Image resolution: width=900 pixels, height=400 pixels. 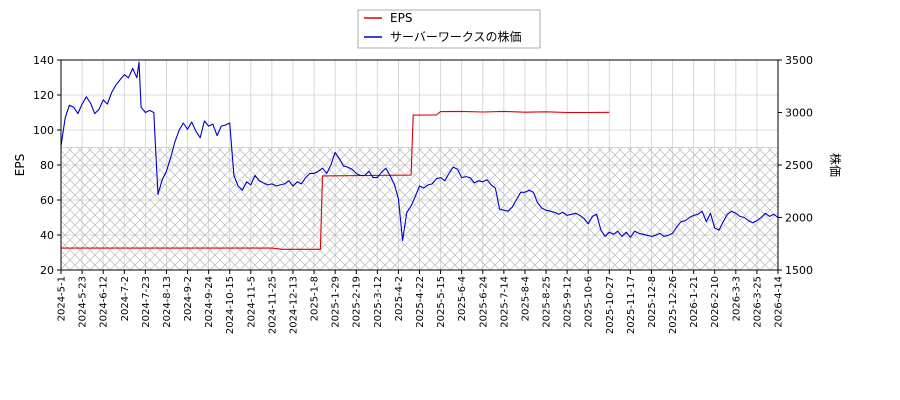 I want to click on legend-label-price: サーバーワークスの株価, so click(x=456, y=36).